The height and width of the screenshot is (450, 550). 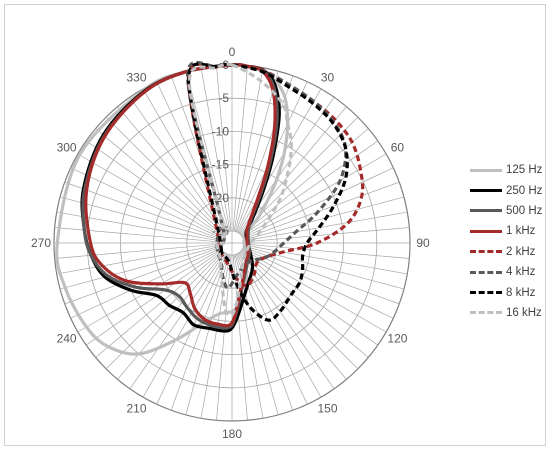 What do you see at coordinates (221, 165) in the screenshot?
I see `radial-tick-label: -15` at bounding box center [221, 165].